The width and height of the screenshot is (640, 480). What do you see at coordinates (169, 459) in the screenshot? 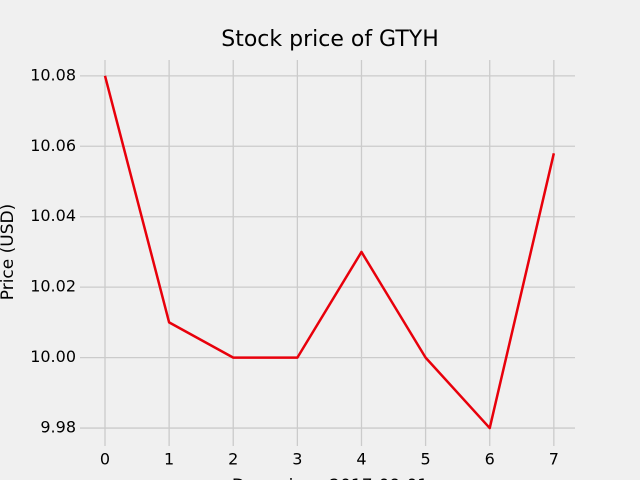
I see `x-tick-label: 1` at bounding box center [169, 459].